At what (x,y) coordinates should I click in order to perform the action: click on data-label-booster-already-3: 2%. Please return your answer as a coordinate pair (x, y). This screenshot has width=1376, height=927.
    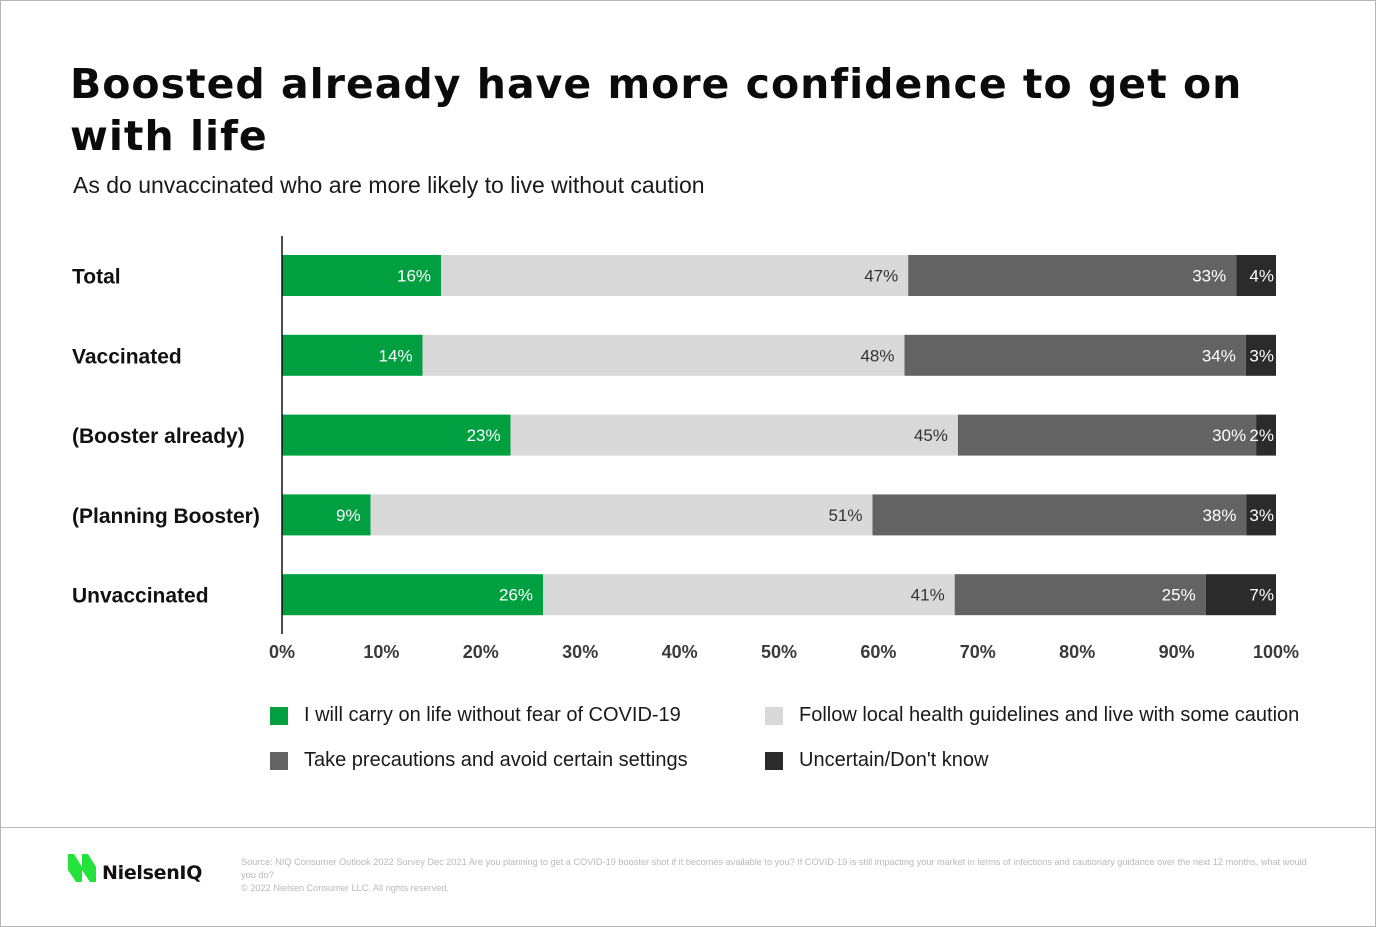
    Looking at the image, I should click on (1261, 435).